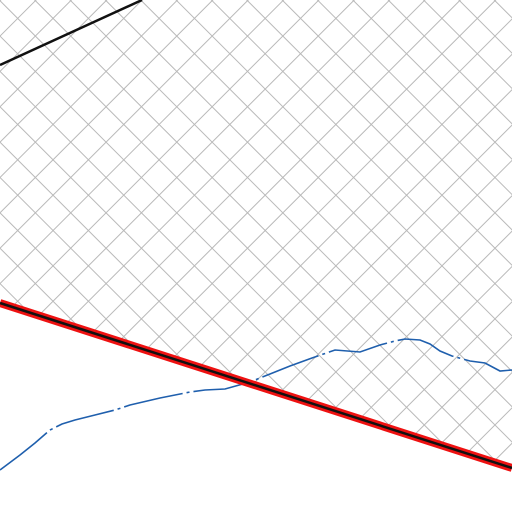  Describe the element at coordinates (71, 33) in the screenshot. I see `boundary-line` at that location.